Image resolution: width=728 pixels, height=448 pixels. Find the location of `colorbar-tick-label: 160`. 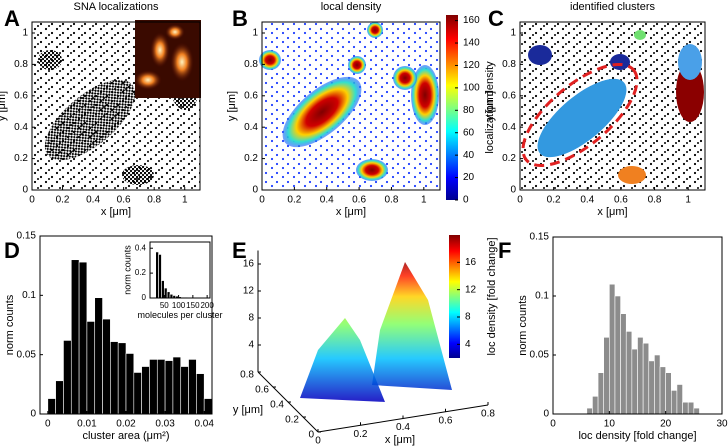

colorbar-tick-label: 160 is located at coordinates (471, 20).